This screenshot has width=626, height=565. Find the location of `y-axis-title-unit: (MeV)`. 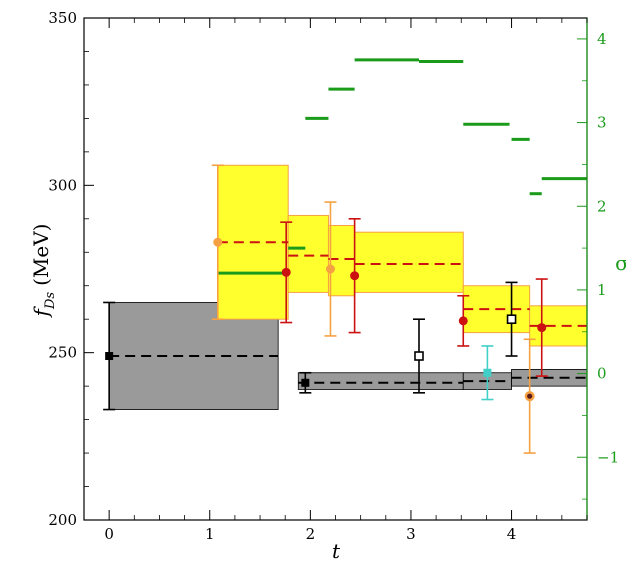

y-axis-title-unit: (MeV) is located at coordinates (41, 255).